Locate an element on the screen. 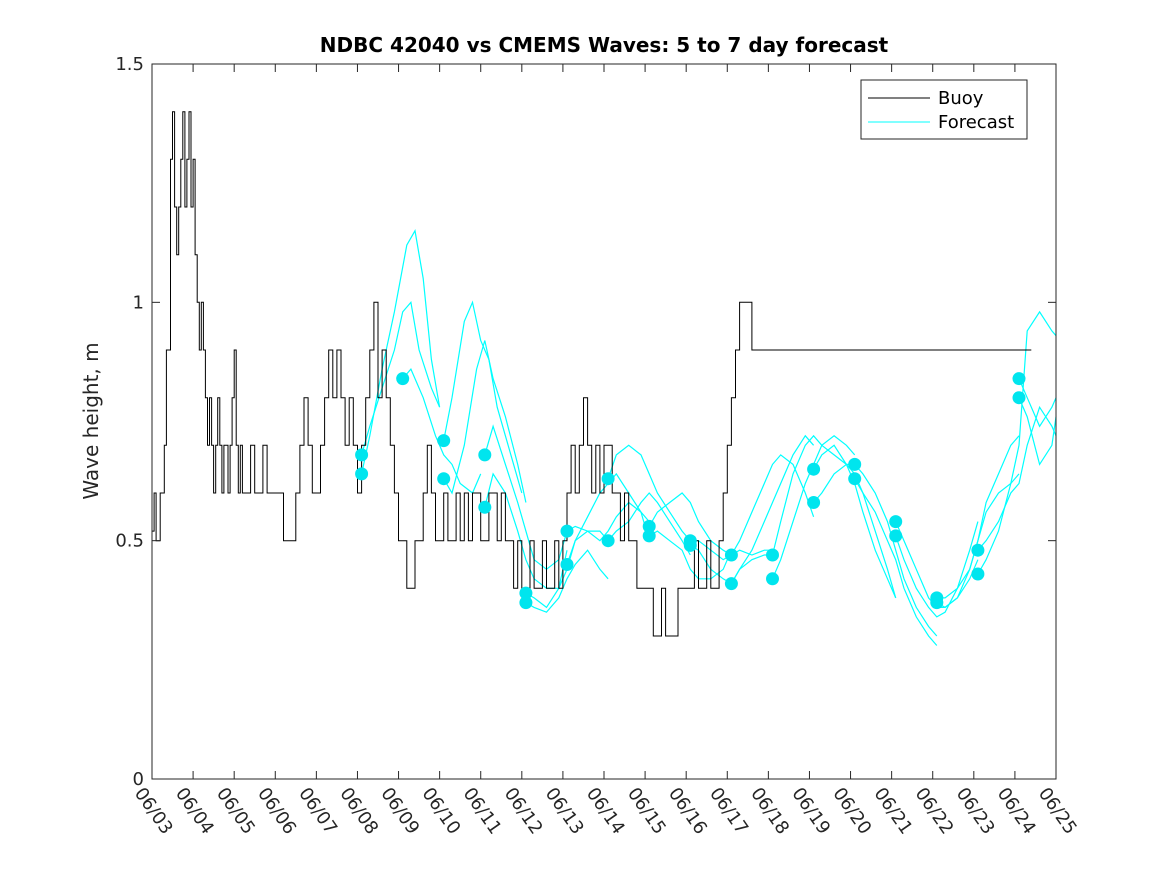  y-tick-label: 1.5 is located at coordinates (129, 64).